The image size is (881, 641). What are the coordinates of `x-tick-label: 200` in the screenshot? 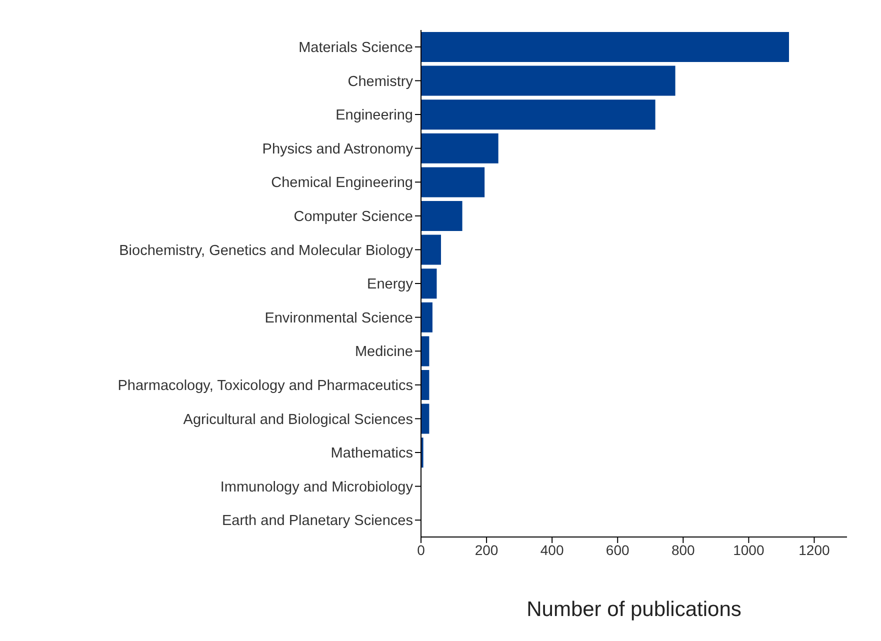 It's located at (486, 550).